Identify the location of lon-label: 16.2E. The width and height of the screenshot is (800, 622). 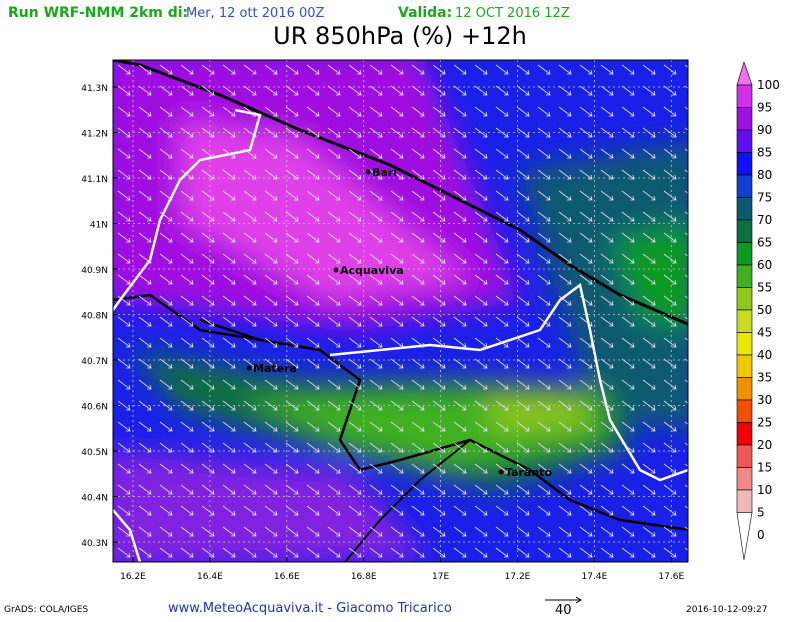
(133, 577).